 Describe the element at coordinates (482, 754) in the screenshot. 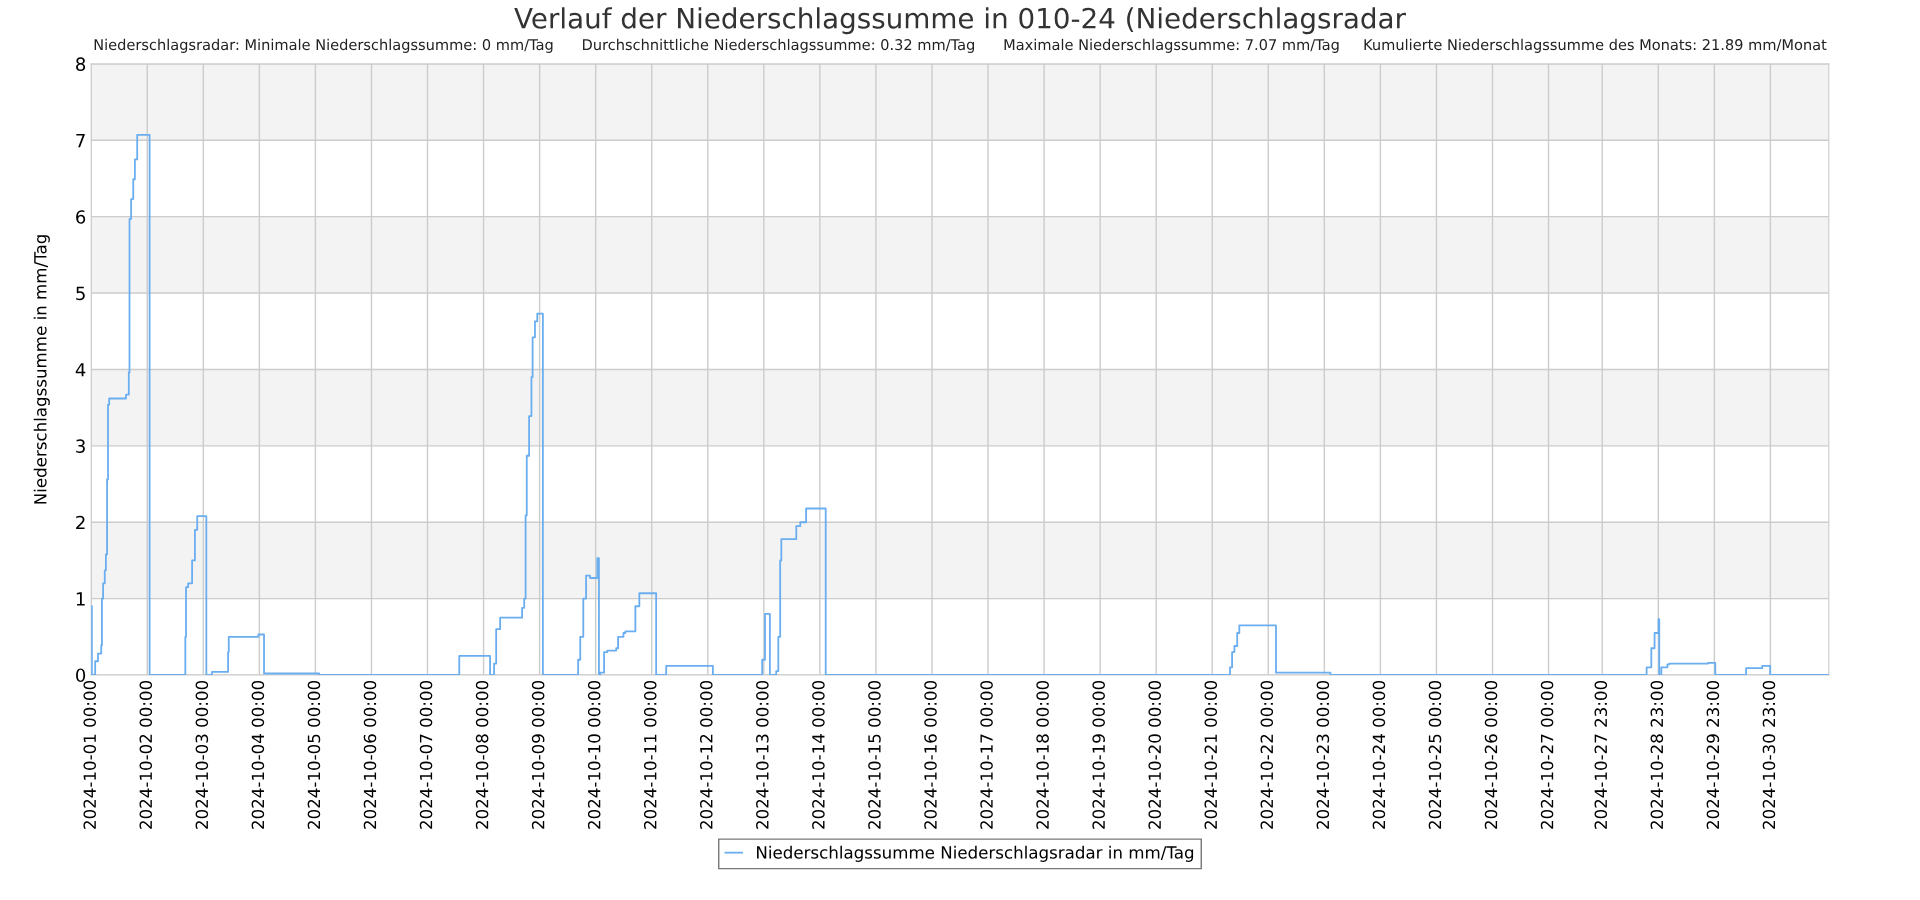

I see `x-tick-label: 2024-10-08 00:00` at that location.